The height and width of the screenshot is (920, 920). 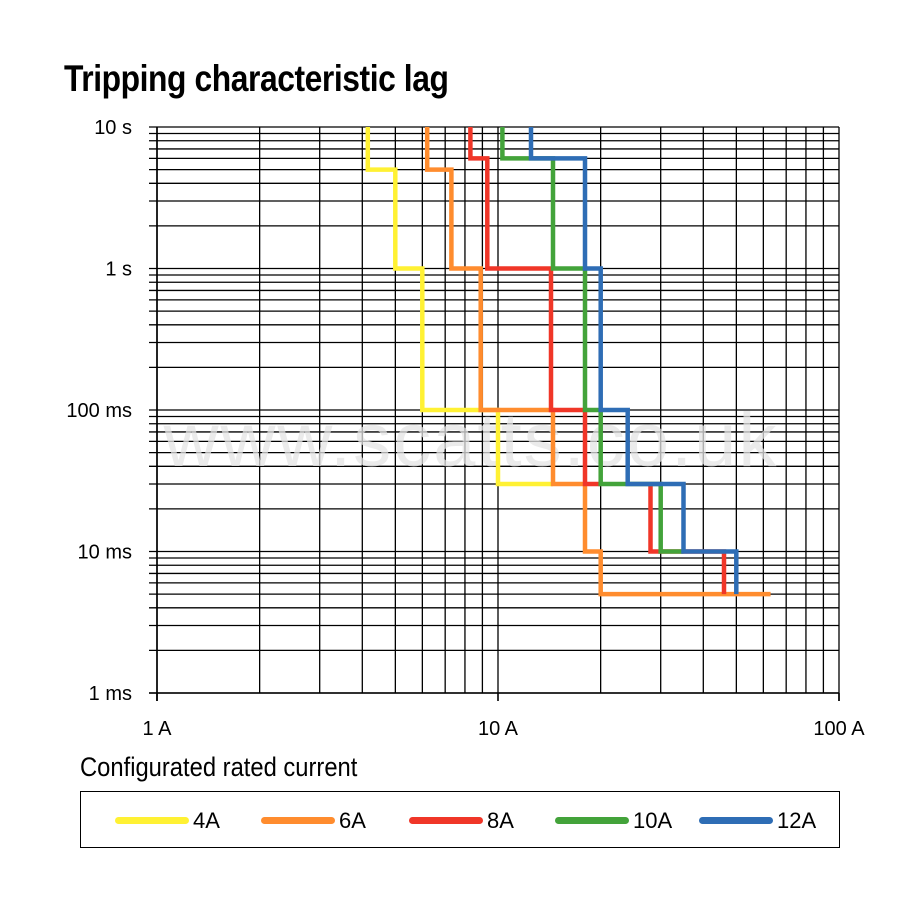 I want to click on legend-swatch-8a, so click(x=446, y=820).